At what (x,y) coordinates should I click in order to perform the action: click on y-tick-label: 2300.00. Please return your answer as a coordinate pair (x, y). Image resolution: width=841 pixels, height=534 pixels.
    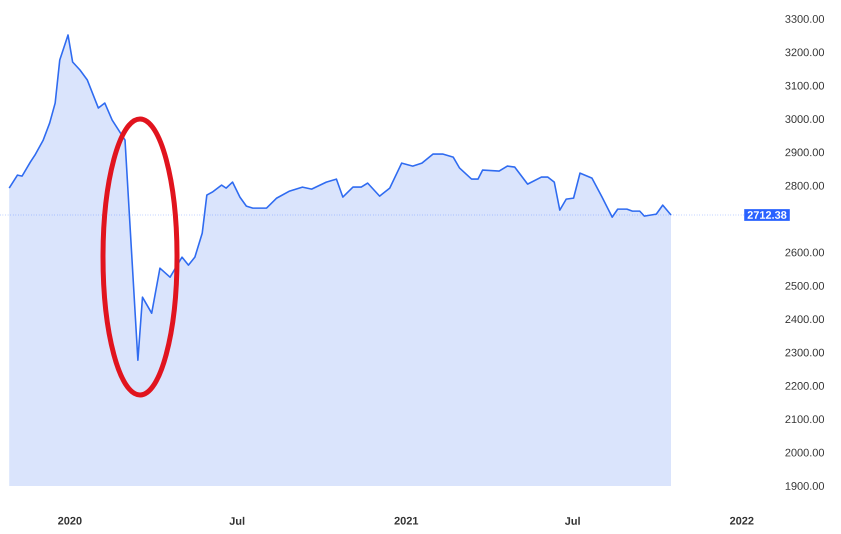
    Looking at the image, I should click on (804, 352).